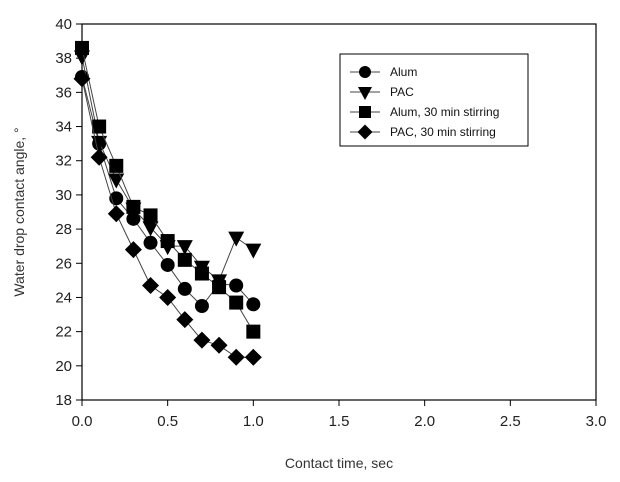 Image resolution: width=620 pixels, height=482 pixels. Describe the element at coordinates (19, 211) in the screenshot. I see `y-axis-title: Water drop contact angle, °` at that location.